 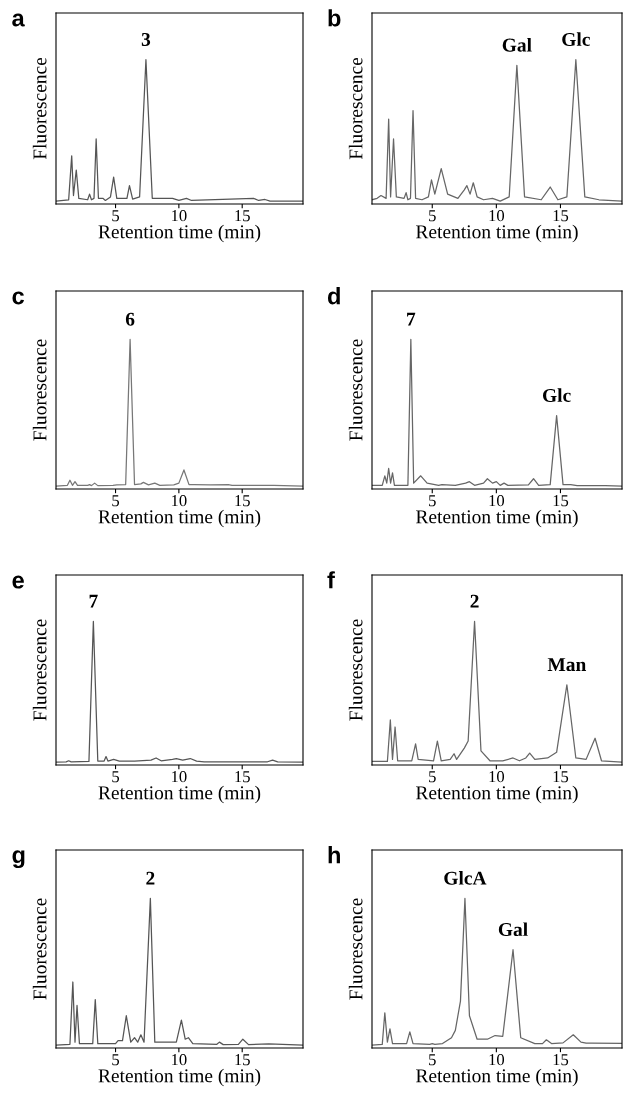 I want to click on chart-title: h, so click(x=334, y=855).